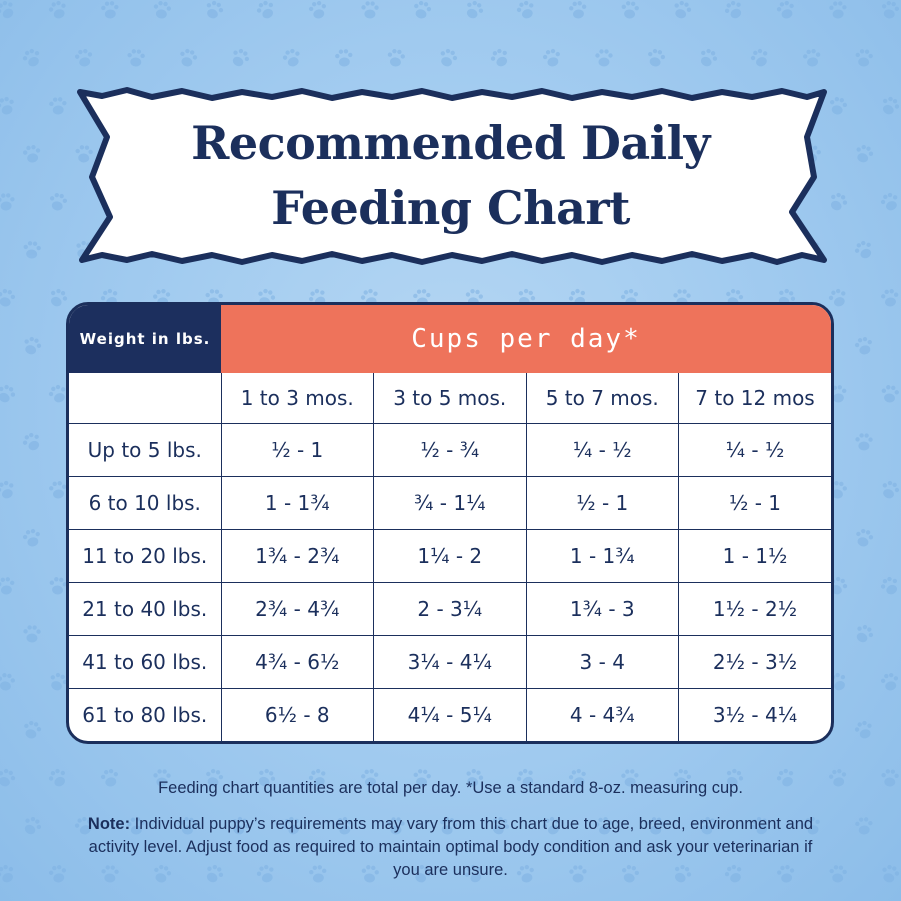 The image size is (901, 901). What do you see at coordinates (297, 714) in the screenshot?
I see `cups-cell: 6½ - 8` at bounding box center [297, 714].